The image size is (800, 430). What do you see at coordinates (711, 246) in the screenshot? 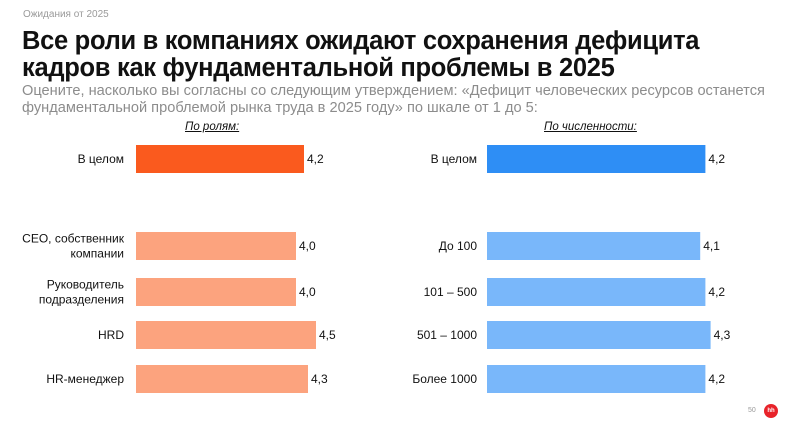
I see `right-value-label-1: 4,1` at bounding box center [711, 246].